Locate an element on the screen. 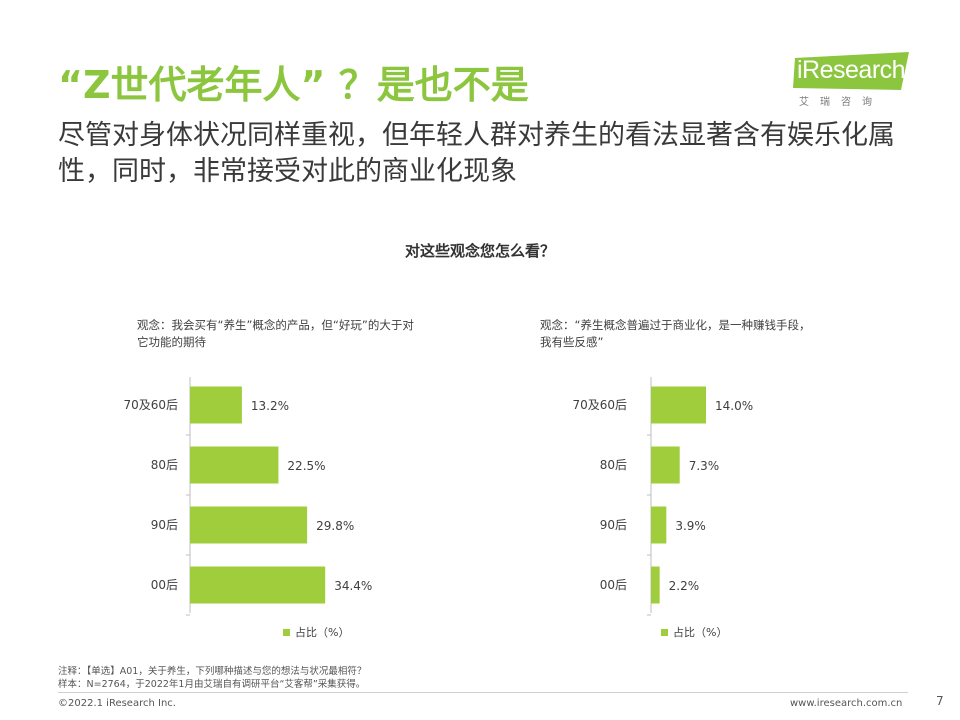  iresearch-logo: iResearch 艾瑞咨询 is located at coordinates (853, 80).